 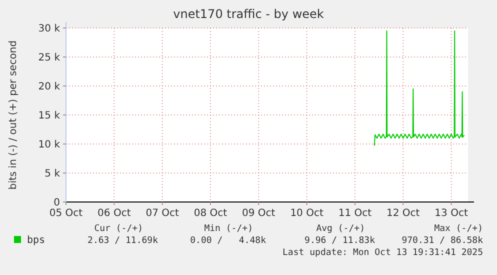 What do you see at coordinates (451, 213) in the screenshot?
I see `x-tick-label: 13 Oct` at bounding box center [451, 213].